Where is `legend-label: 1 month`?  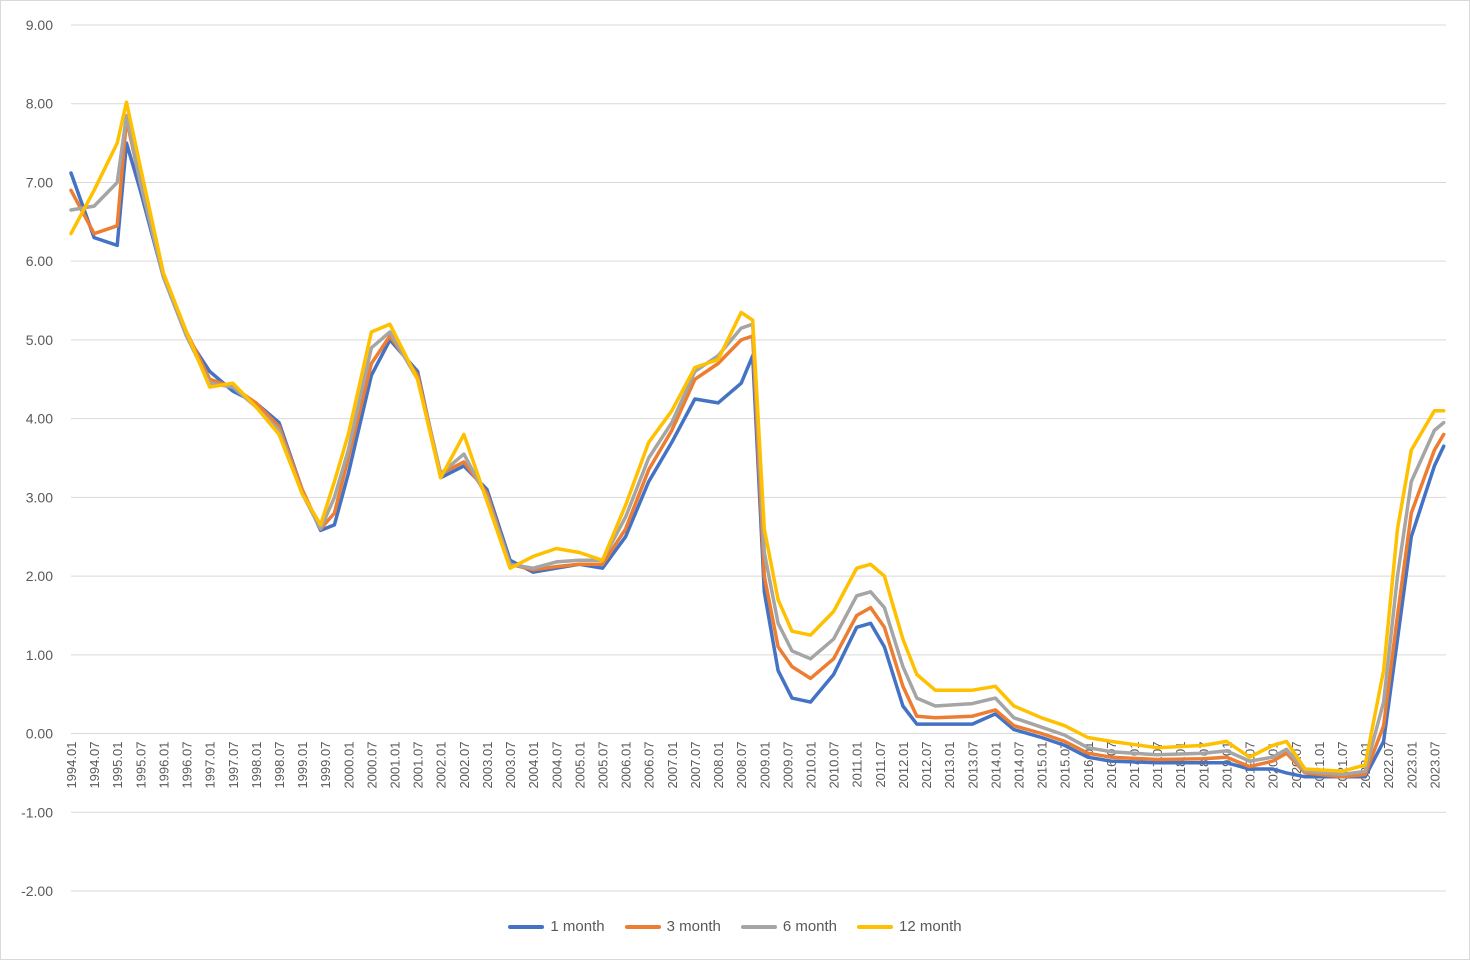 legend-label: 1 month is located at coordinates (577, 926).